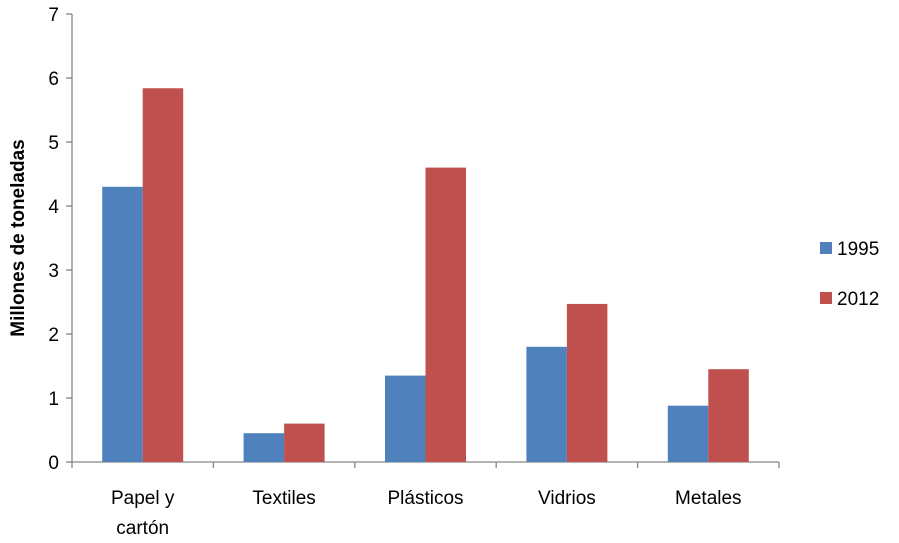 The width and height of the screenshot is (899, 543). What do you see at coordinates (53, 15) in the screenshot?
I see `y-tick-label: 7` at bounding box center [53, 15].